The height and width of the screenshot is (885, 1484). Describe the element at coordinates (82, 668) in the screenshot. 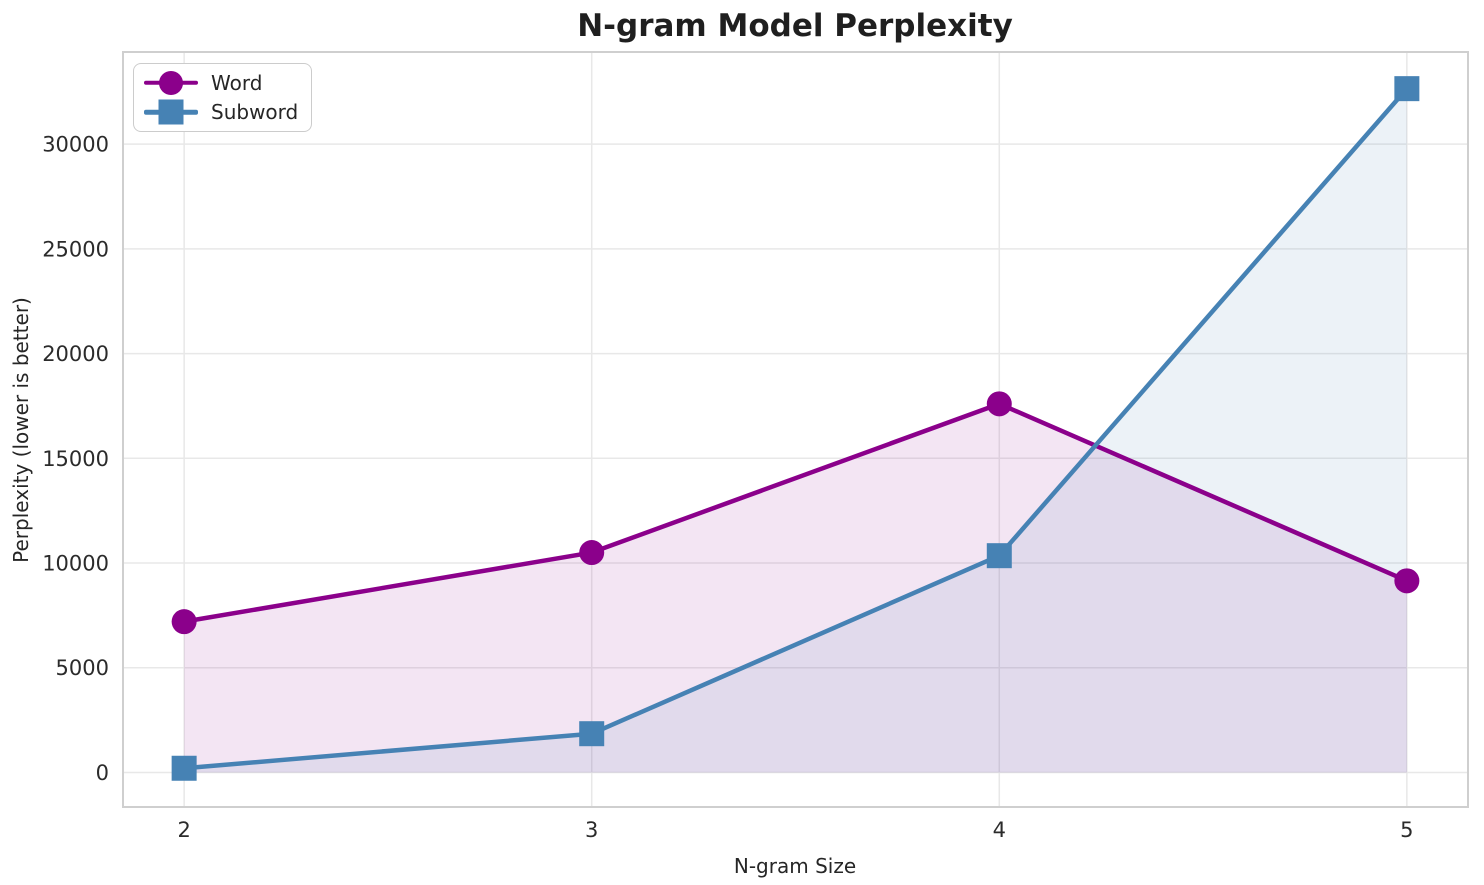

I see `y-tick-label: 5000` at that location.